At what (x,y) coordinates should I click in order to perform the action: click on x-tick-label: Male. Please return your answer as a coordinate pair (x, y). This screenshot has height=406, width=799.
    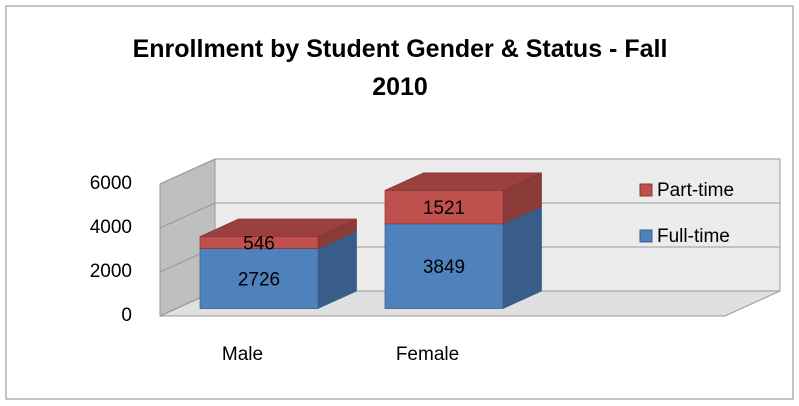
    Looking at the image, I should click on (242, 354).